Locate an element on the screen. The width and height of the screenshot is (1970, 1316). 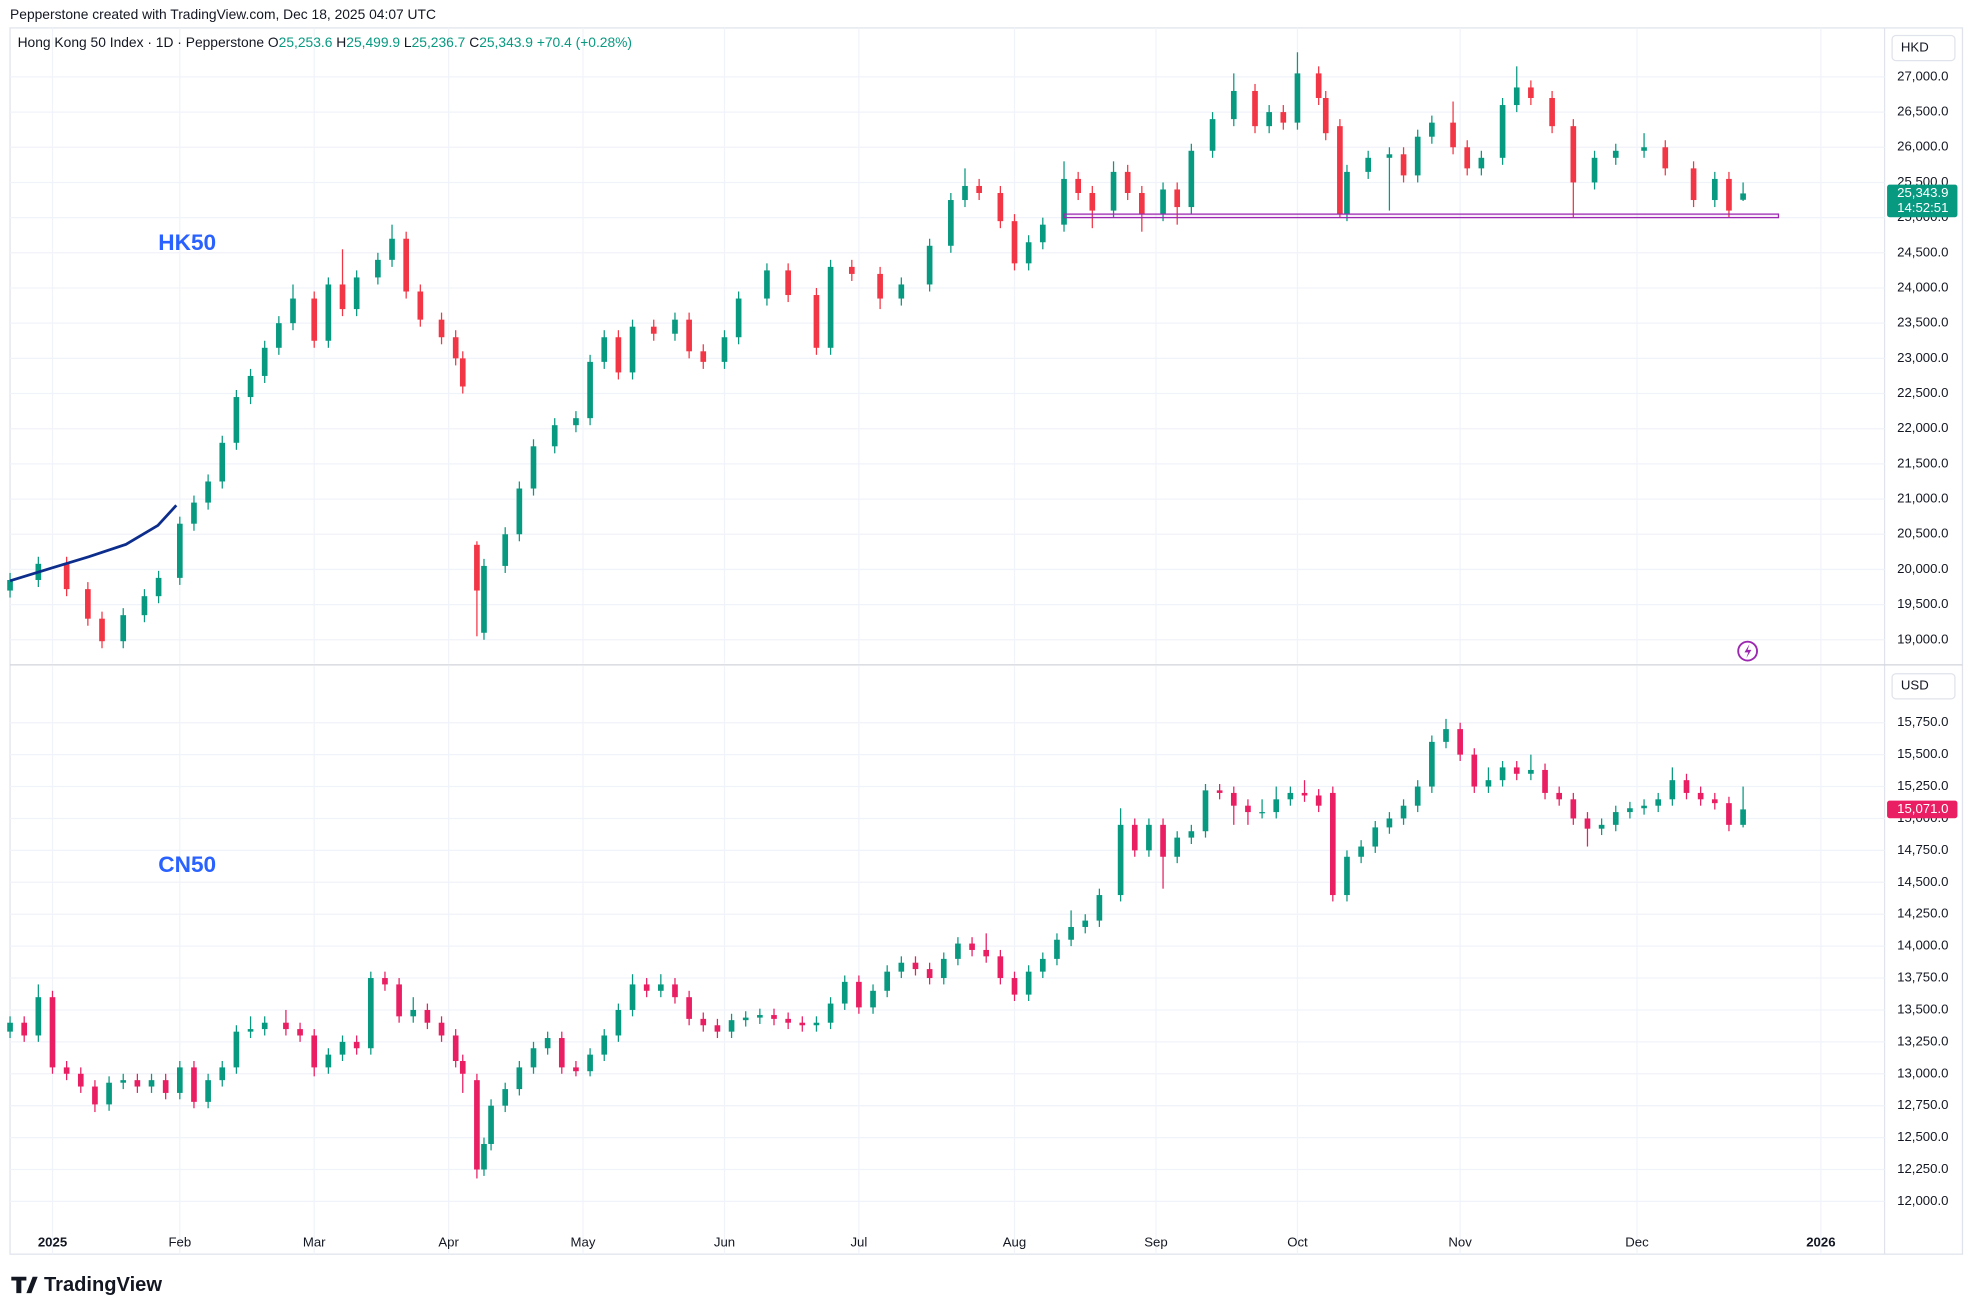
pane-label: CN50 is located at coordinates (187, 864).